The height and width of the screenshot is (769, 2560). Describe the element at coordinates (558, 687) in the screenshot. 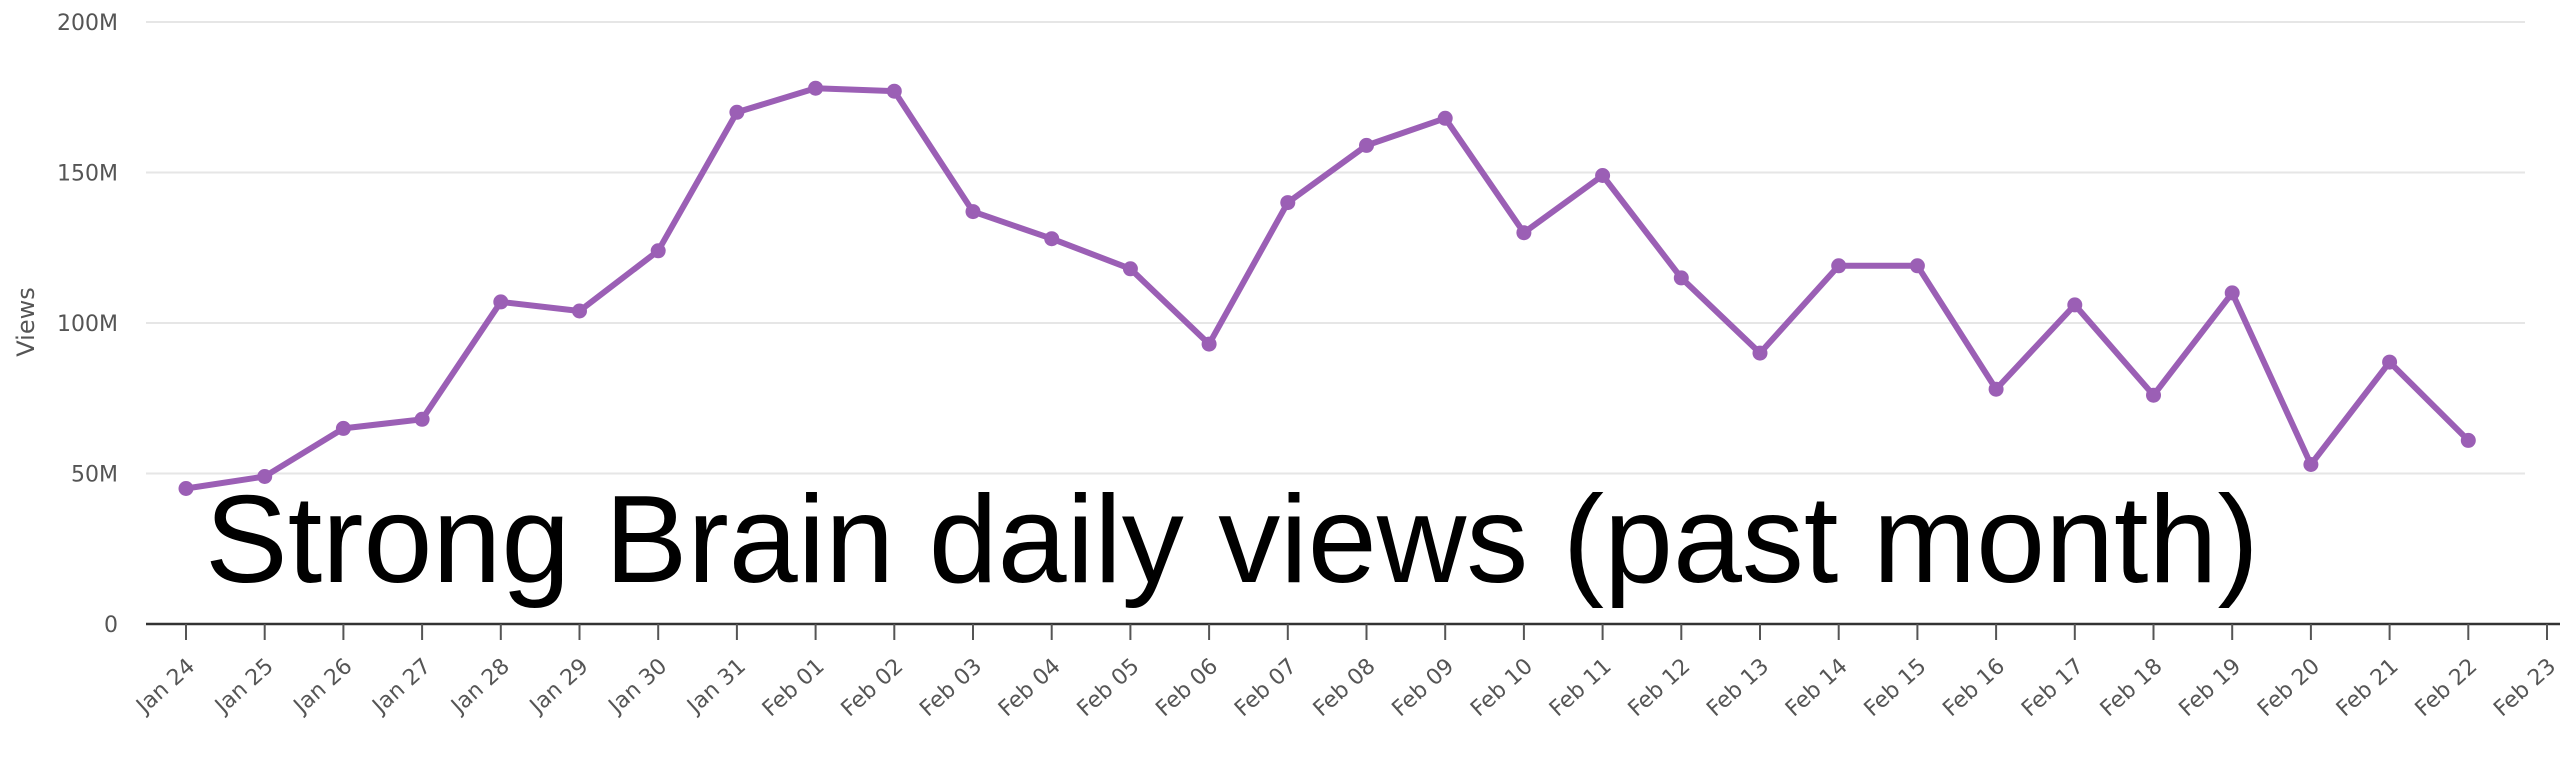

I see `x-tick-label: Jan 29` at that location.